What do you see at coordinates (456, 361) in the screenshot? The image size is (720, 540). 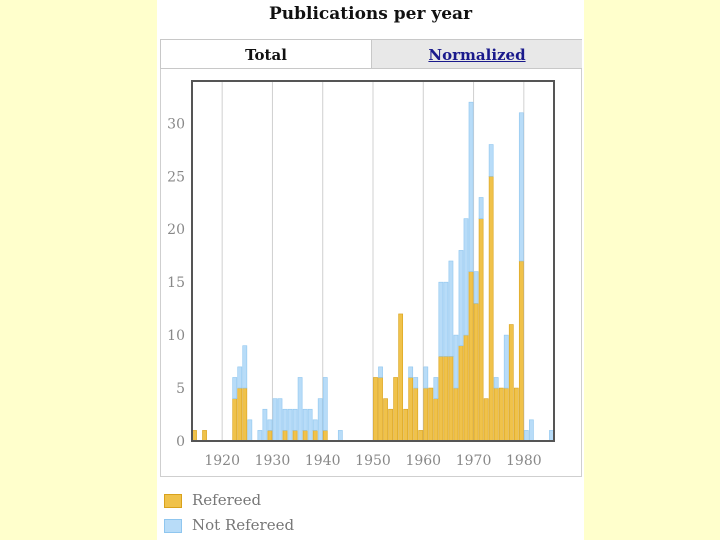 I see `bar-not-refereed-1966` at bounding box center [456, 361].